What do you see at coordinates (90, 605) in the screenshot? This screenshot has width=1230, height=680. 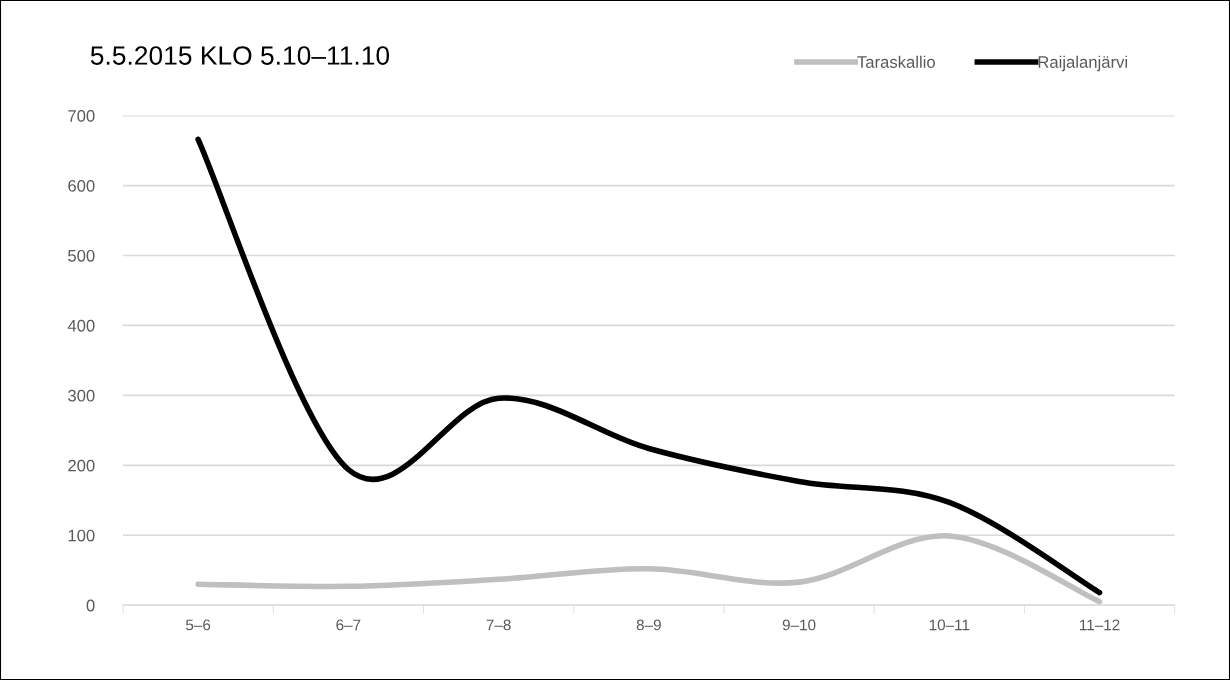 I see `y-tick-label: 0` at bounding box center [90, 605].